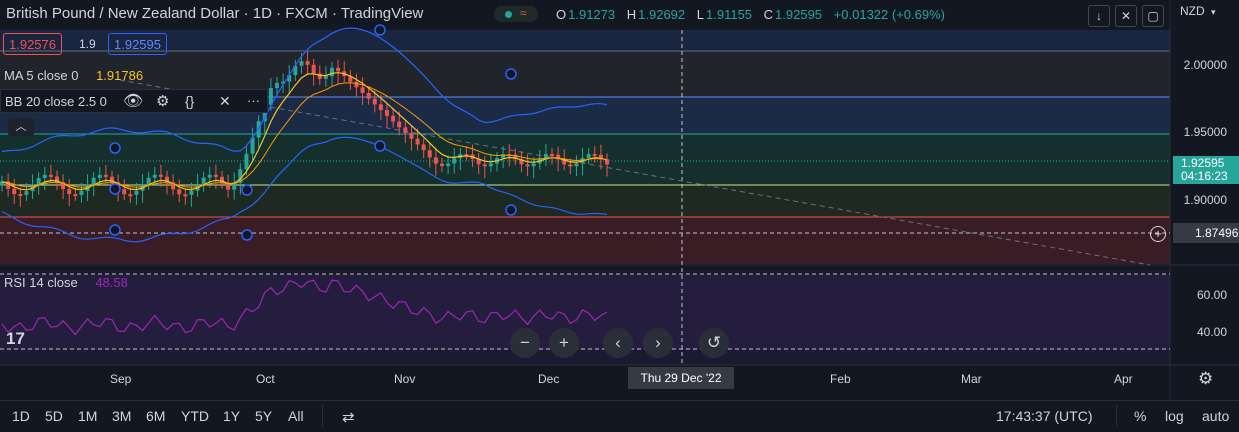 The image size is (1239, 432). Describe the element at coordinates (41, 75) in the screenshot. I see `ma-label: MA 5 close 0` at that location.